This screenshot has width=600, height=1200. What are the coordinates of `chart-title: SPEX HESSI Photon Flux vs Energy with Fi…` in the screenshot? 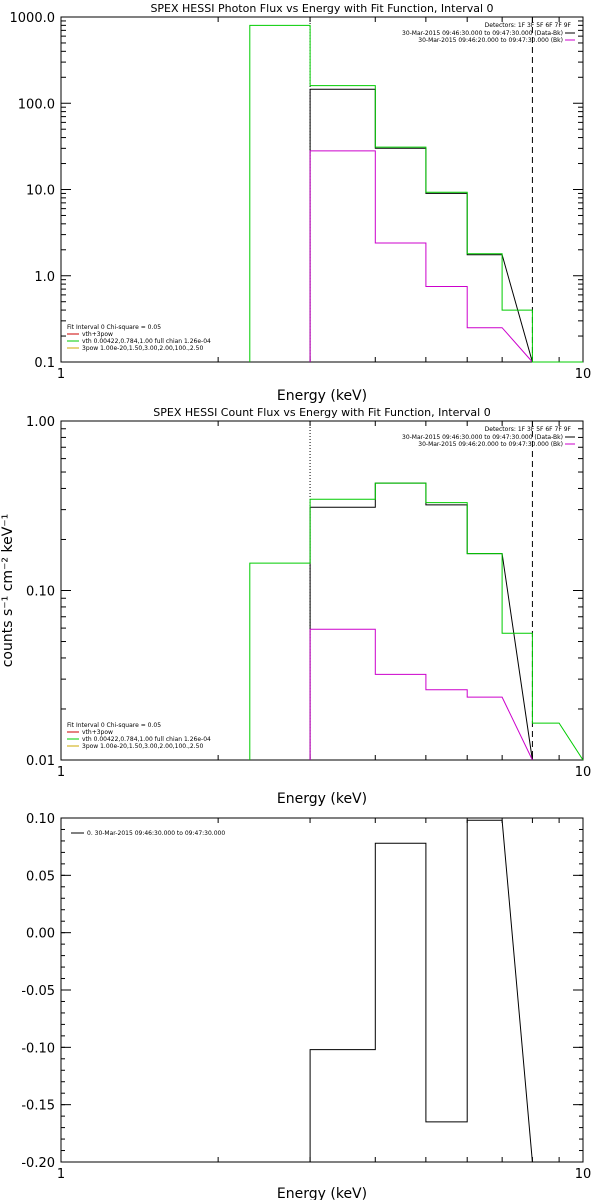 It's located at (321, 8).